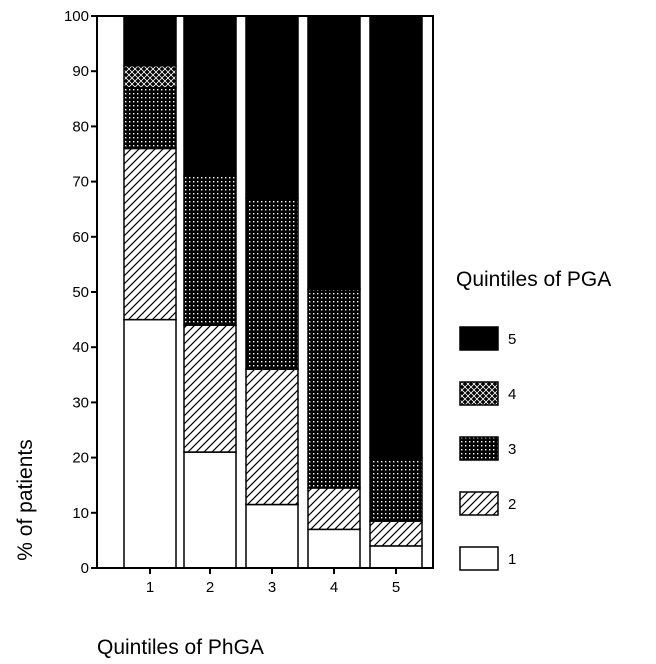 This screenshot has width=656, height=664. I want to click on y-tick-label: 40, so click(80, 347).